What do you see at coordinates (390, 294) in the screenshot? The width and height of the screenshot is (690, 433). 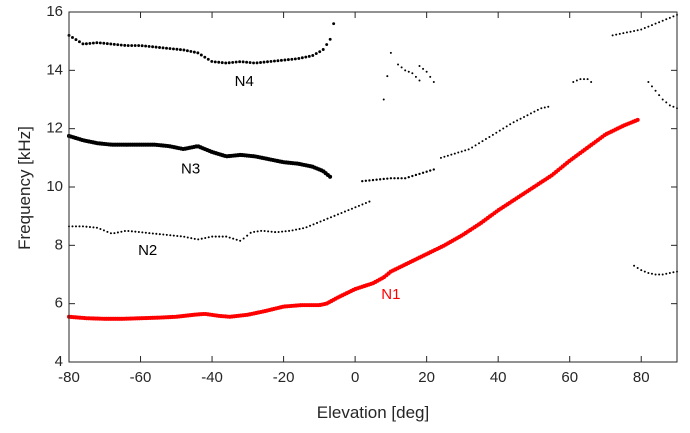 I see `series-n1-label: N1` at bounding box center [390, 294].